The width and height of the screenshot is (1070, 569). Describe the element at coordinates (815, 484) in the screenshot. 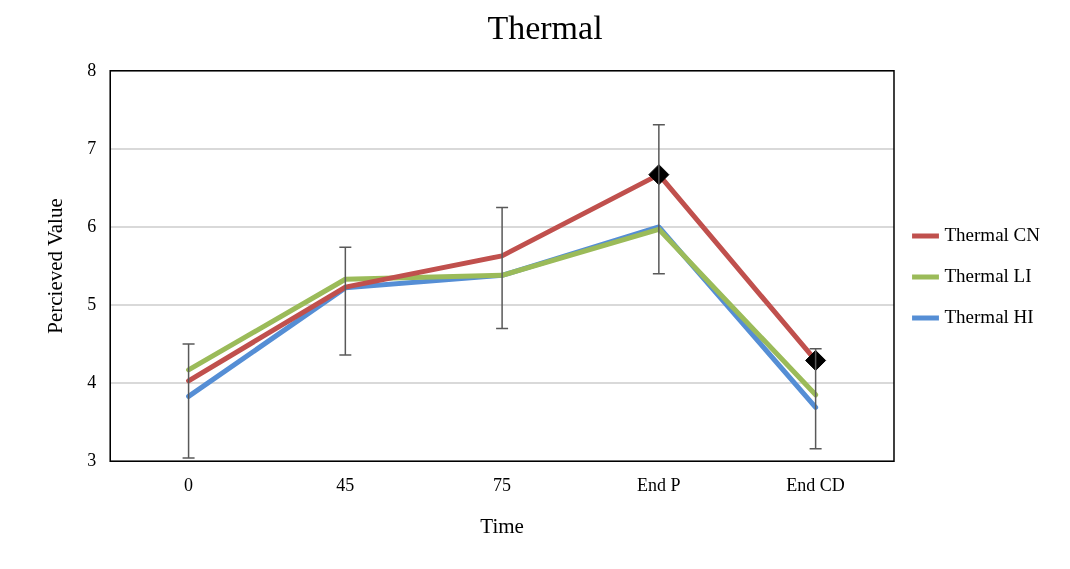

I see `x-tick-label: End CD` at that location.